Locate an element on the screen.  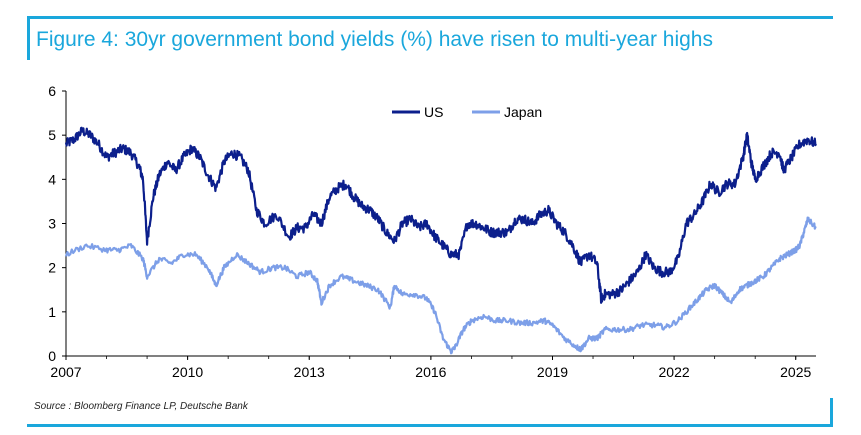
figure-right-rule is located at coordinates (831, 412).